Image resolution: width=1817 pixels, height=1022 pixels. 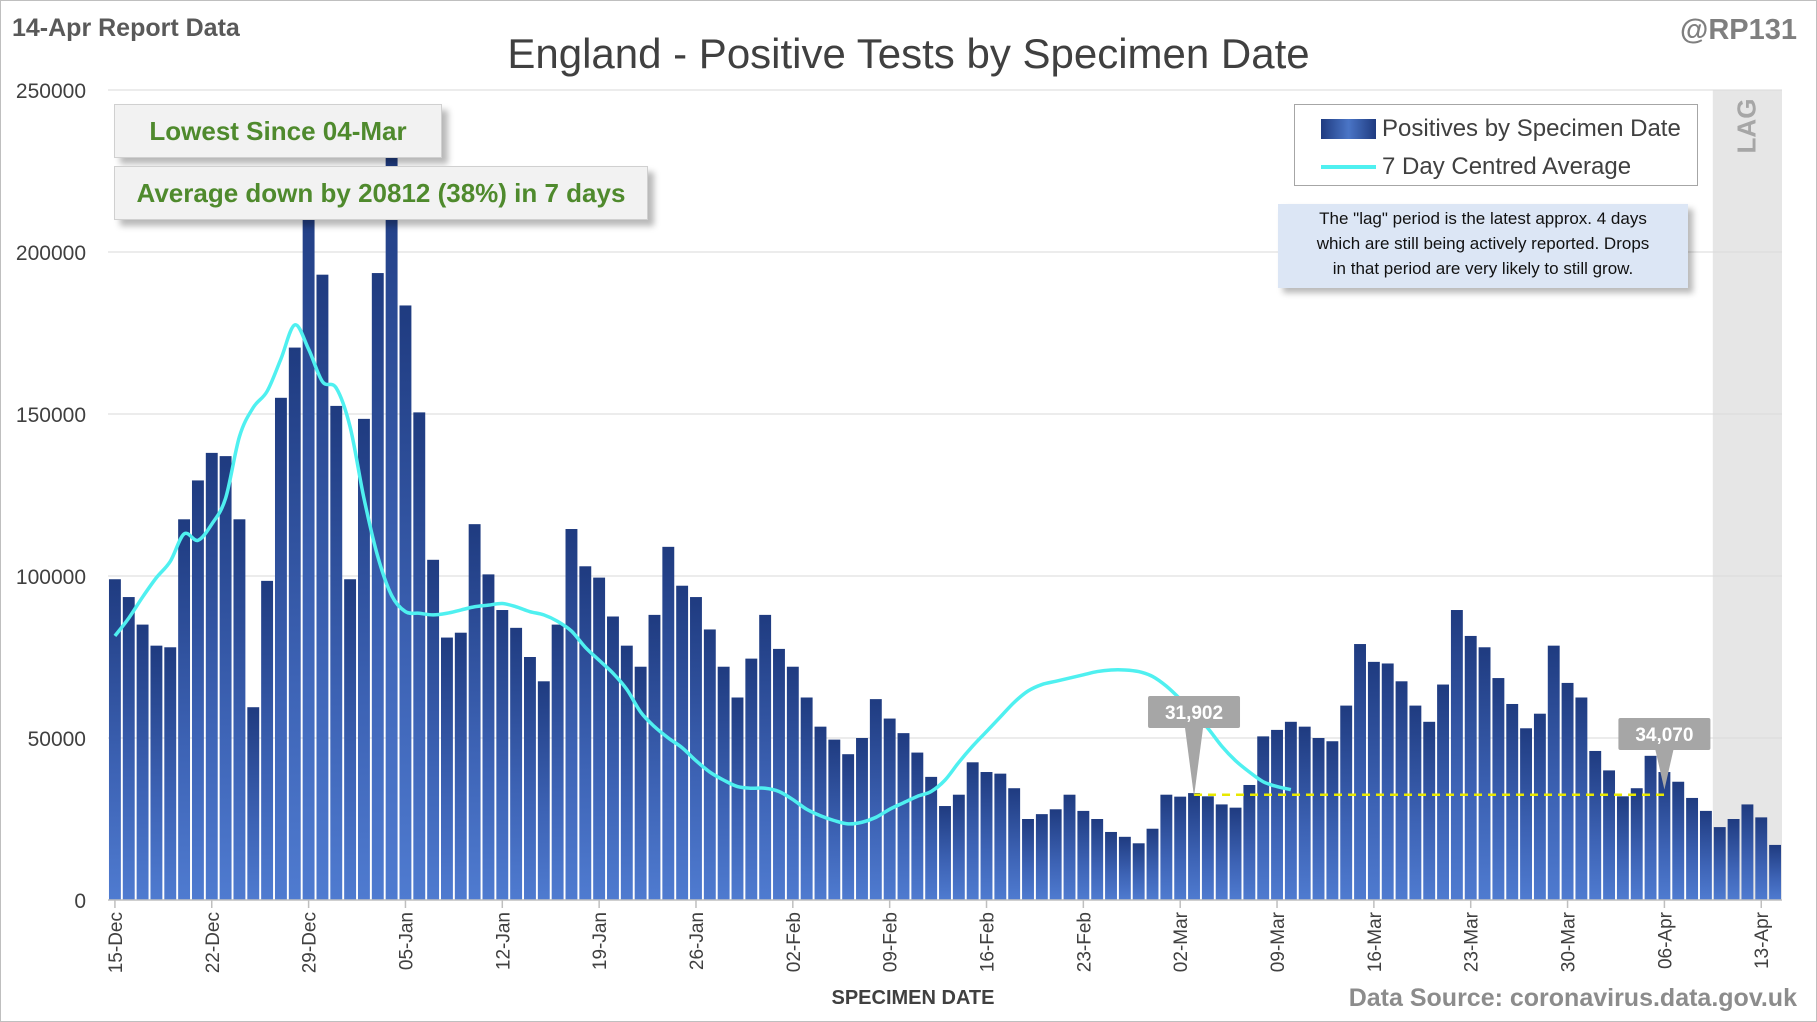 I want to click on annotations: 31,902 34,070, so click(x=1429, y=746).